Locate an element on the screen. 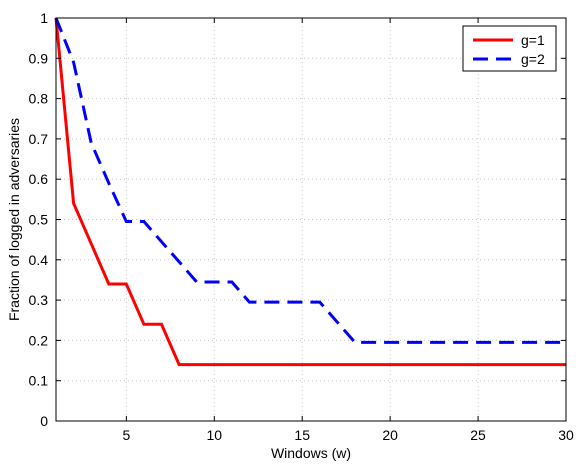  legend: g=1 g=2 is located at coordinates (509, 48).